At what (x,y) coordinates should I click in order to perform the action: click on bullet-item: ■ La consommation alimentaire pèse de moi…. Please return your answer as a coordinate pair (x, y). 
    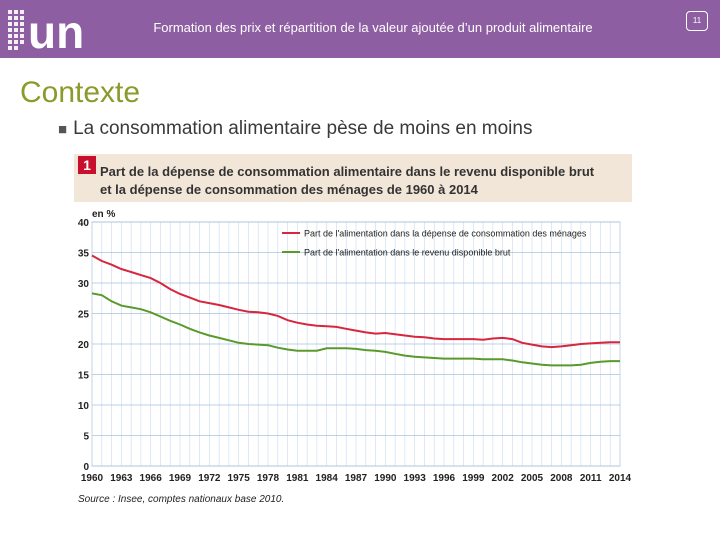
    Looking at the image, I should click on (295, 129).